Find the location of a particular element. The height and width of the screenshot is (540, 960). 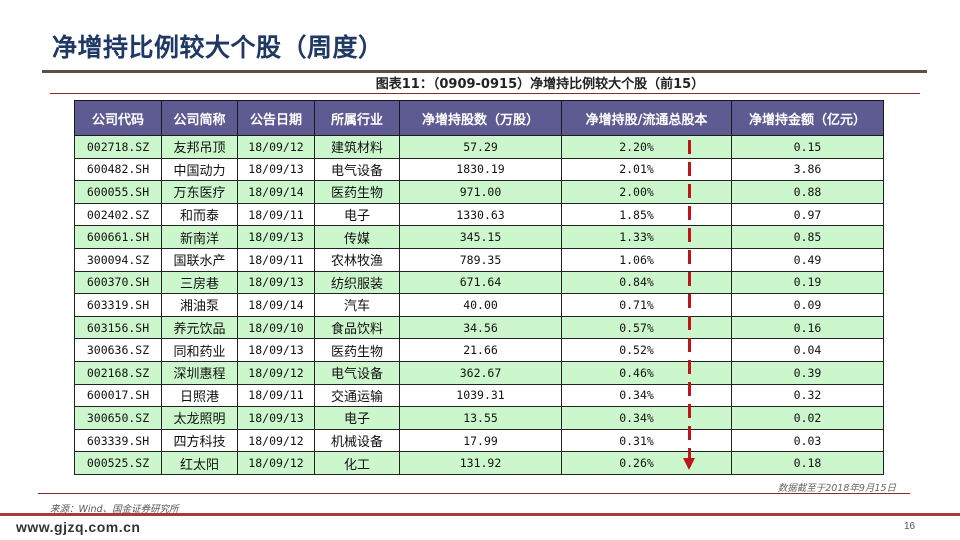

ratio-value: 0.84% is located at coordinates (636, 282).